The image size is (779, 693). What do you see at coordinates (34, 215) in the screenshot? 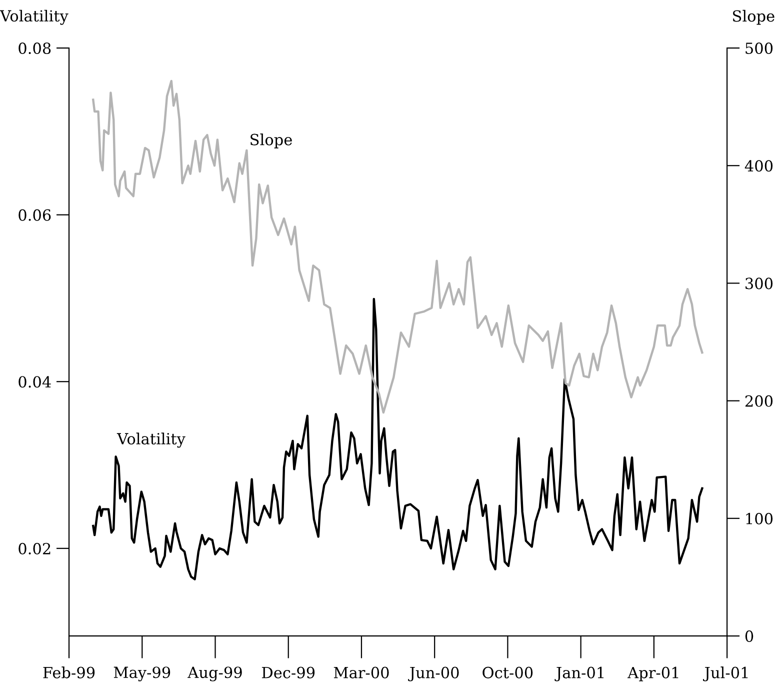
I see `y-tick-label: 0.06` at bounding box center [34, 215].